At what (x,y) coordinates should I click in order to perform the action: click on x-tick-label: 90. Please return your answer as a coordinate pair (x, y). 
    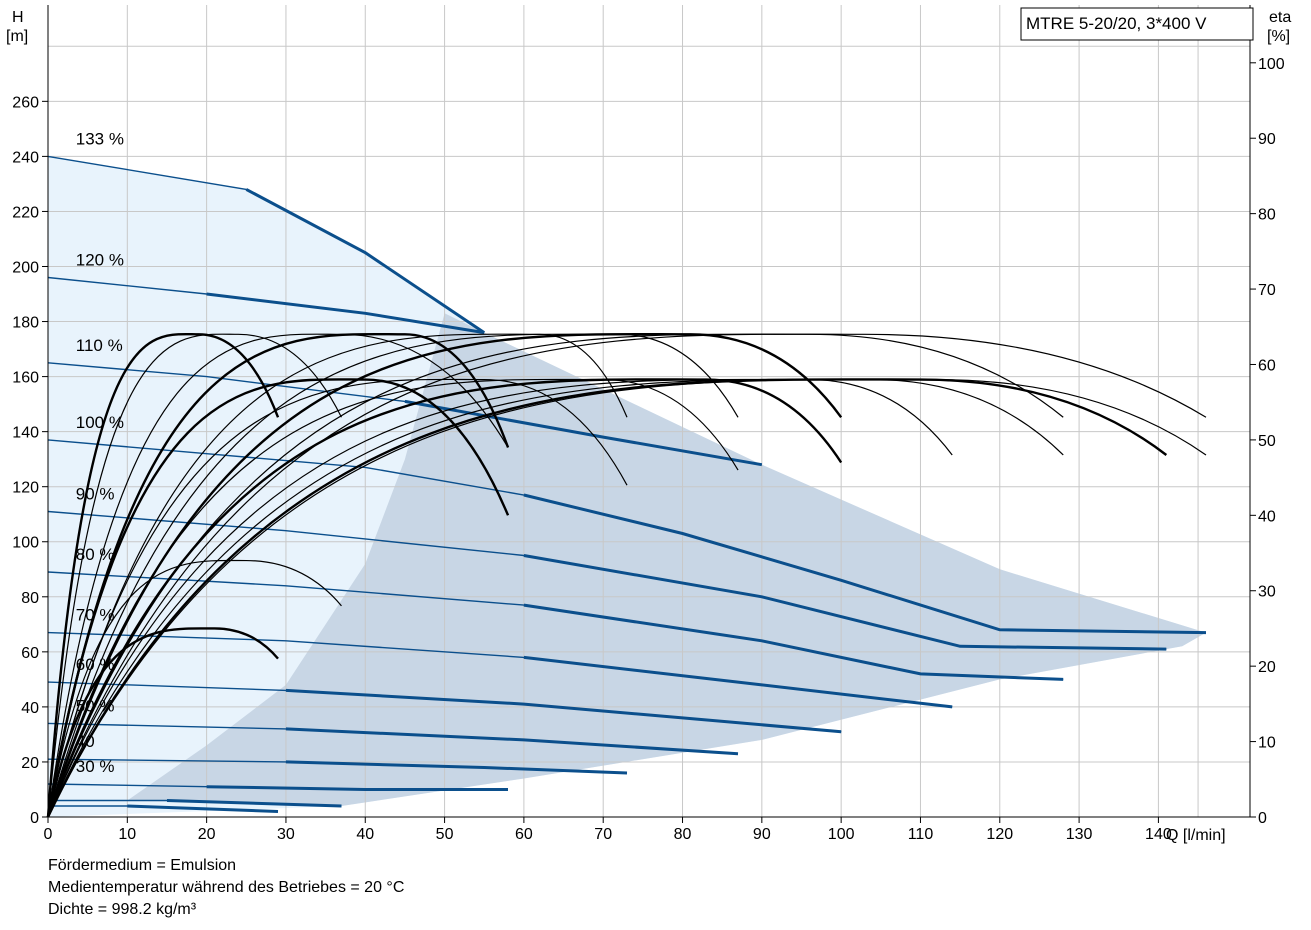
    Looking at the image, I should click on (762, 834).